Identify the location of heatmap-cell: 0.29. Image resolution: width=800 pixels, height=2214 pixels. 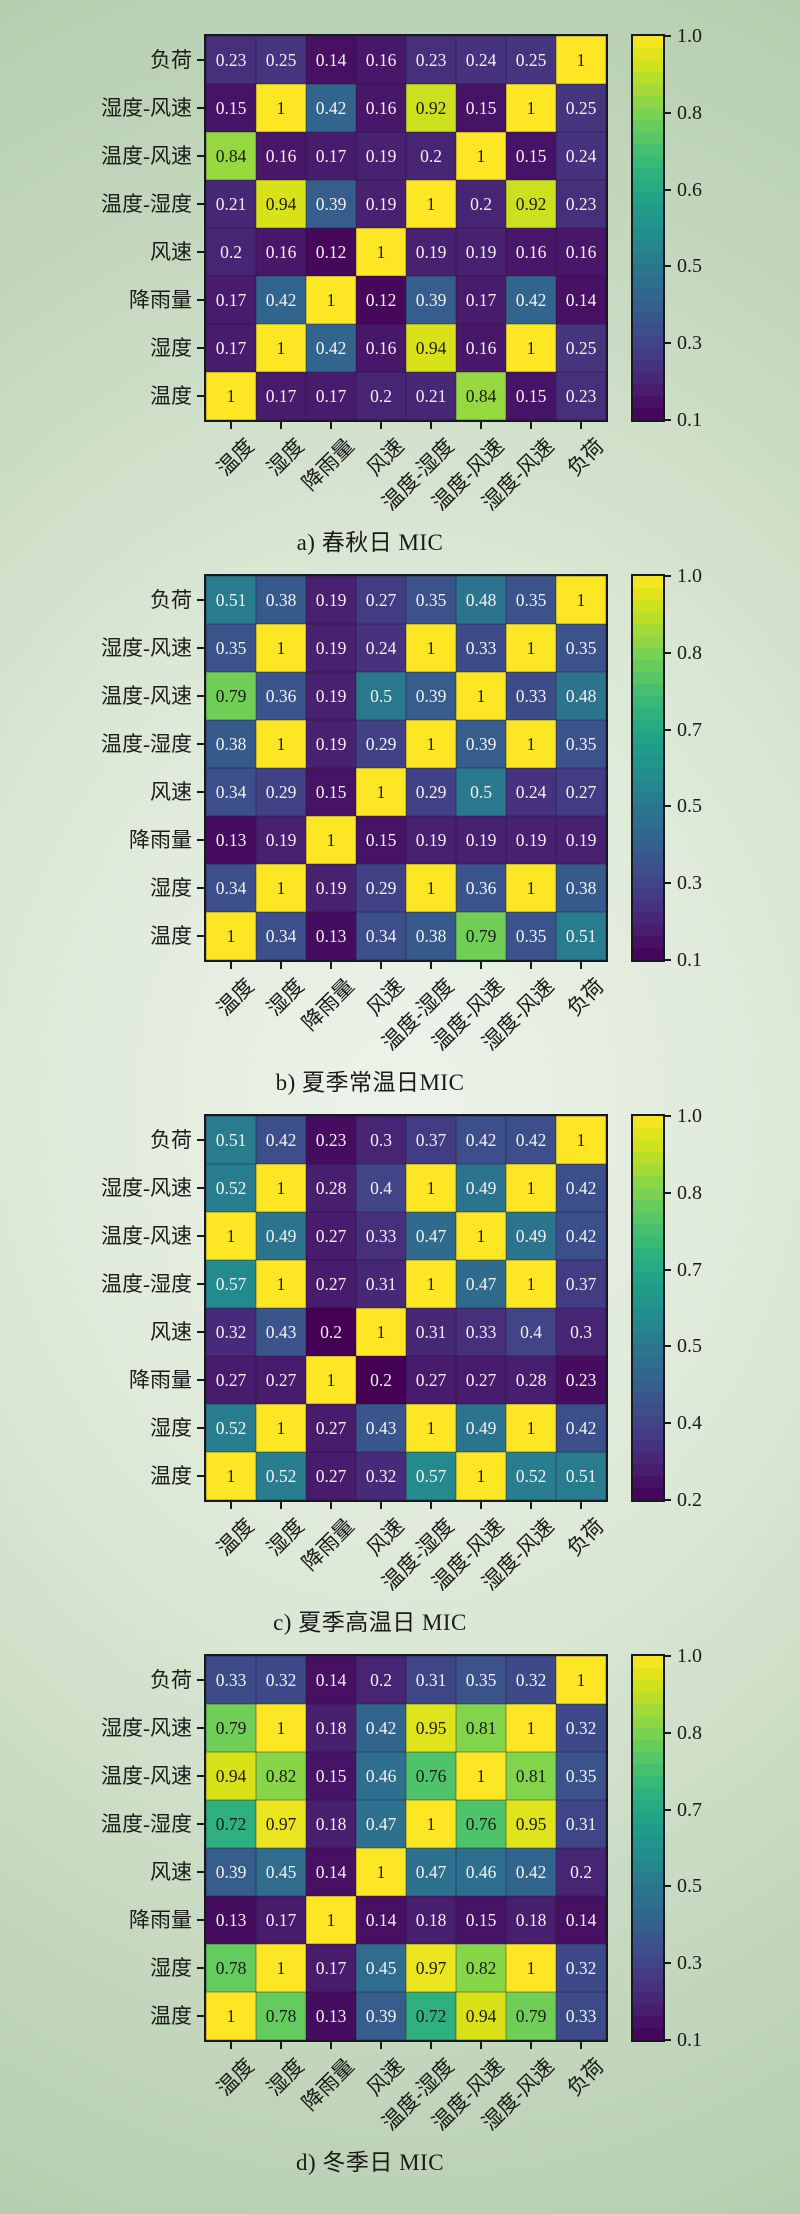
(281, 792).